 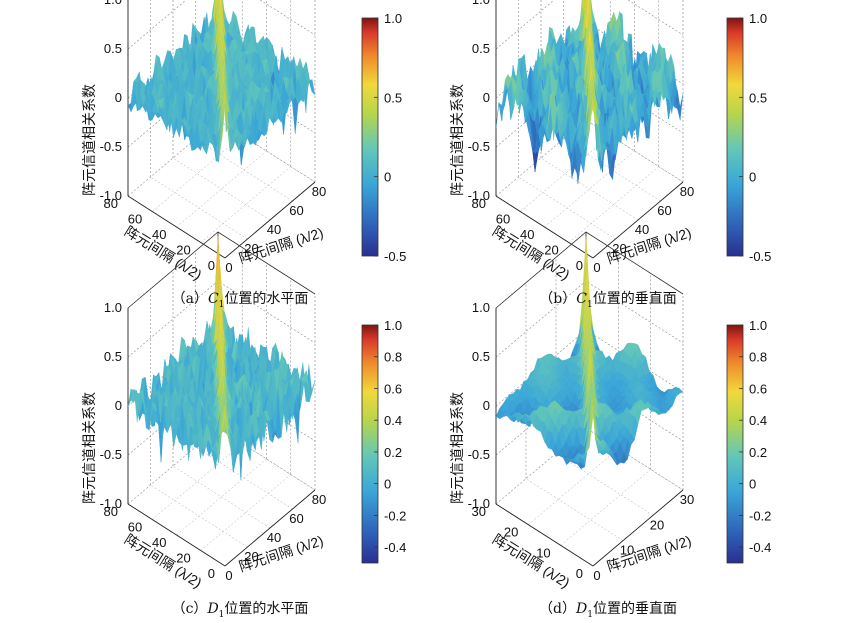 I want to click on y-axis-label: 阵元间隔 (λ/2), so click(x=531, y=561).